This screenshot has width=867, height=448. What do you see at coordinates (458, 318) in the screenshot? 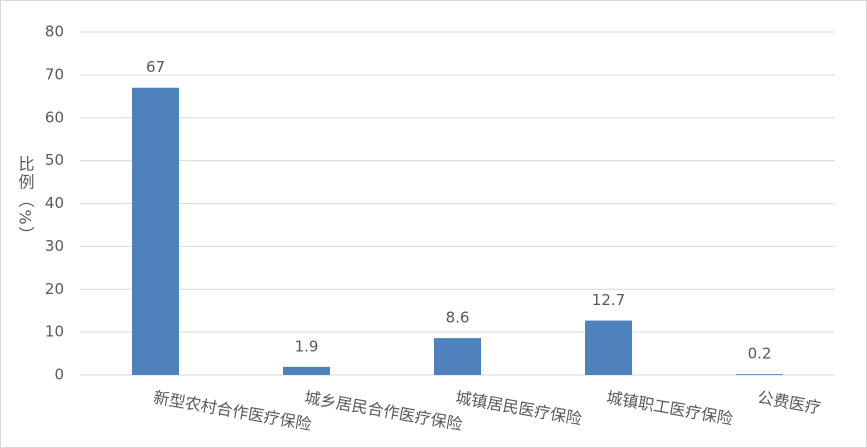
I see `value-label: 8.6` at bounding box center [458, 318].